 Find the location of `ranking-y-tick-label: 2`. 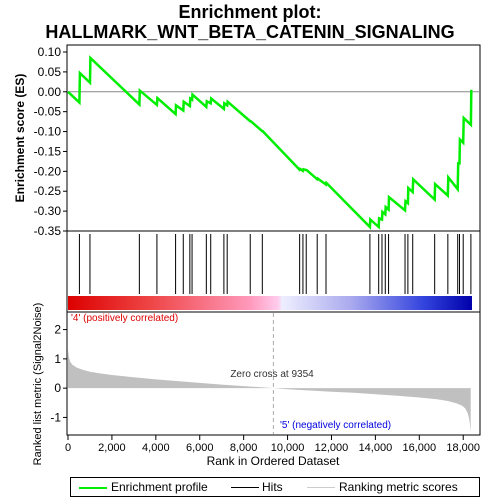

ranking-y-tick-label: 2 is located at coordinates (57, 330).